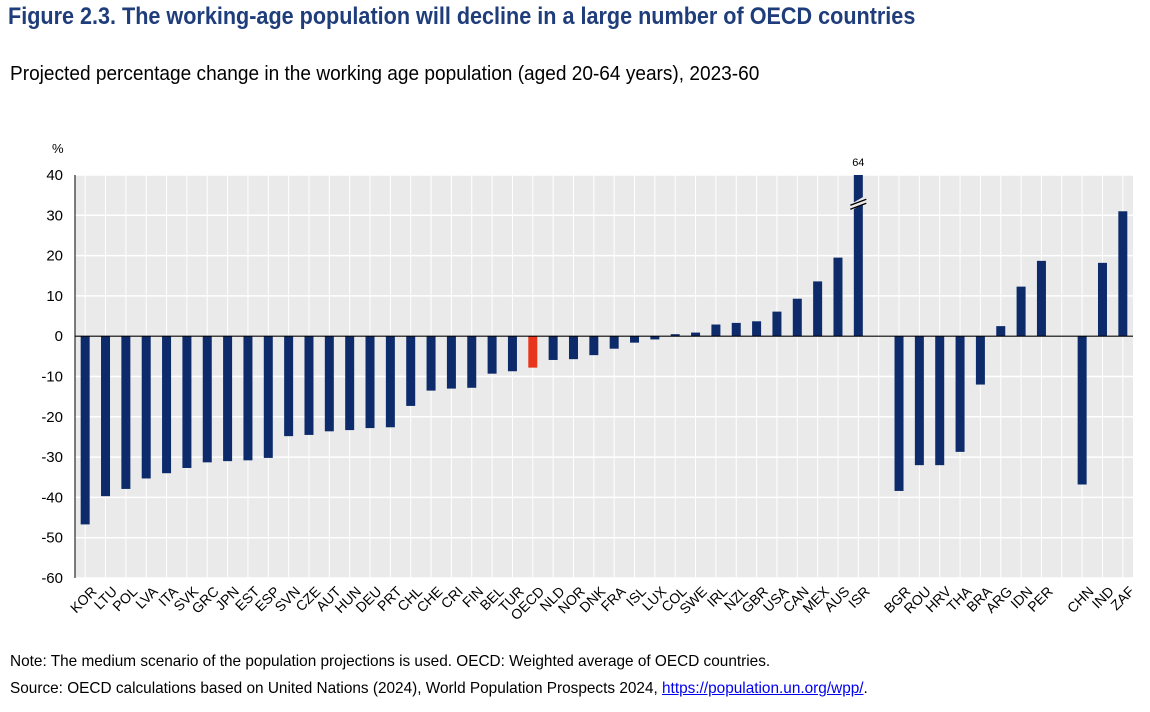 This screenshot has height=712, width=1150. I want to click on y-tick-label: -50, so click(52, 538).